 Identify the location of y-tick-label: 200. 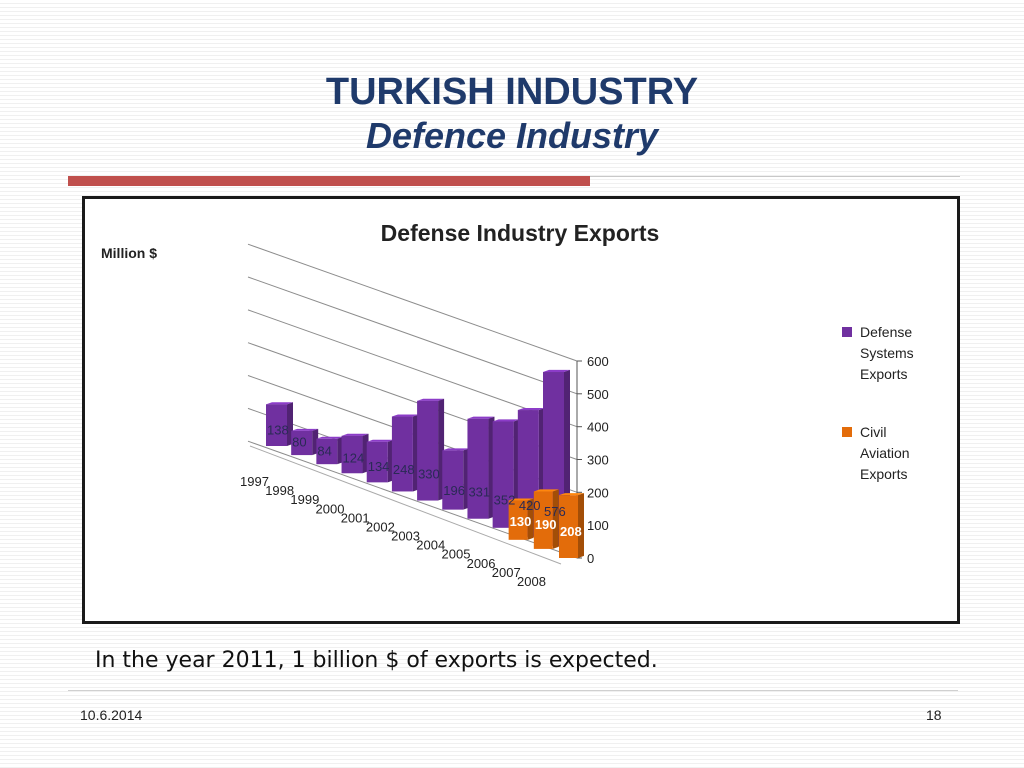
(598, 492).